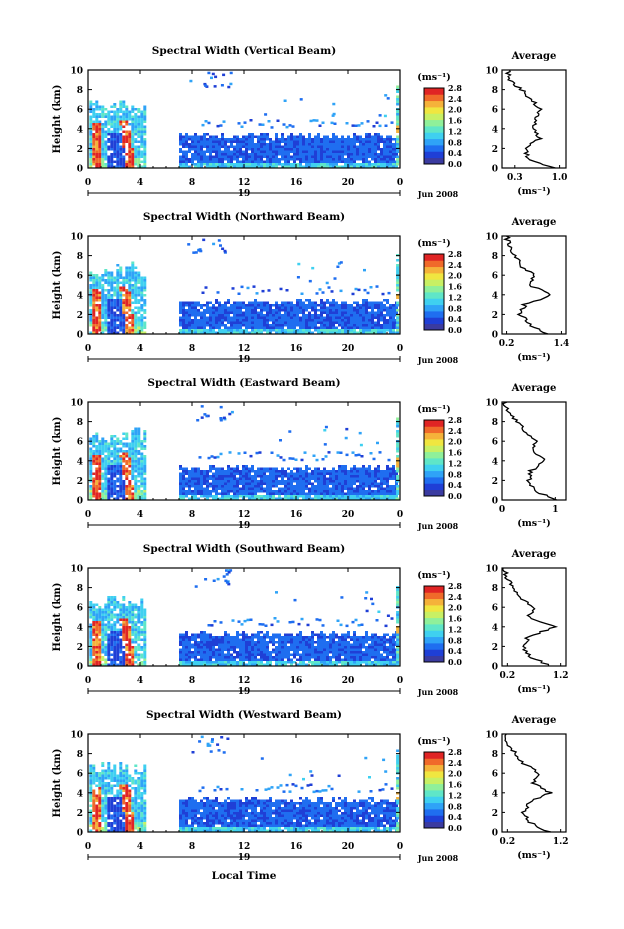 The image size is (624, 929). Describe the element at coordinates (491, 238) in the screenshot. I see `average-y-tick-label: 10` at that location.